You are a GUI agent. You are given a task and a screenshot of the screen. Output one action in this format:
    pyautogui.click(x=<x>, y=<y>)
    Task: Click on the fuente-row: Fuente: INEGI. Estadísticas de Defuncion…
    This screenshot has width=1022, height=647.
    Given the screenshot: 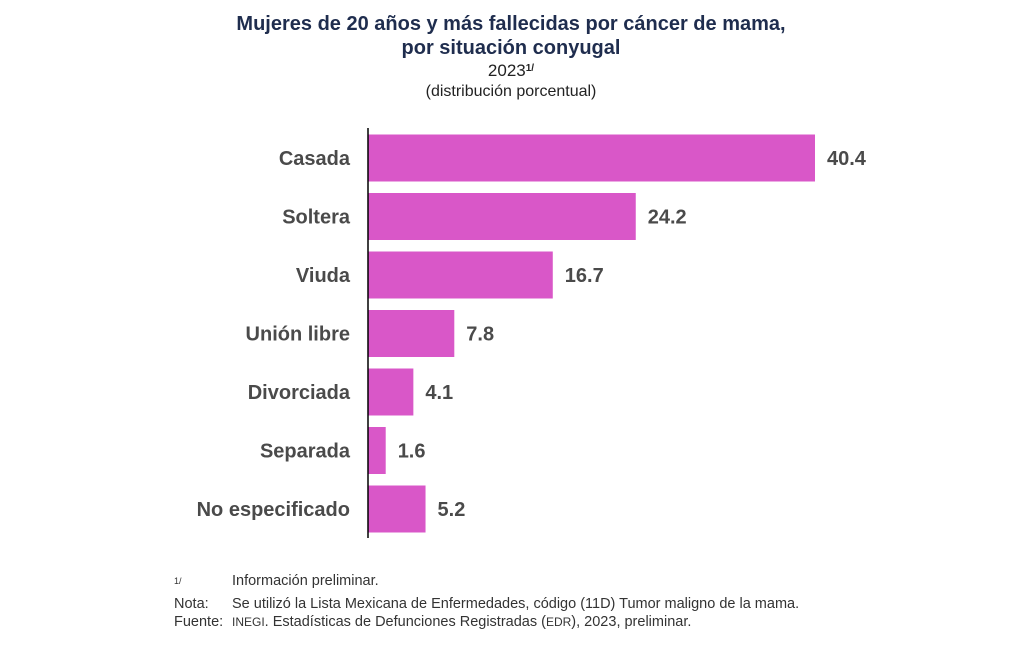 What is the action you would take?
    pyautogui.click(x=486, y=622)
    